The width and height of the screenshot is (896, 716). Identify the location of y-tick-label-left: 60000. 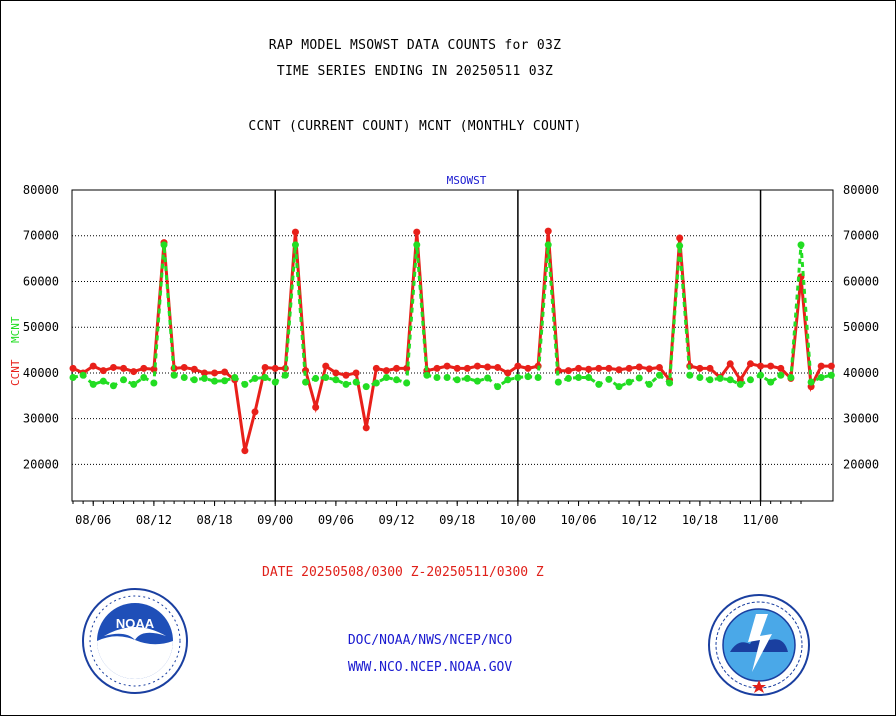
(41, 281).